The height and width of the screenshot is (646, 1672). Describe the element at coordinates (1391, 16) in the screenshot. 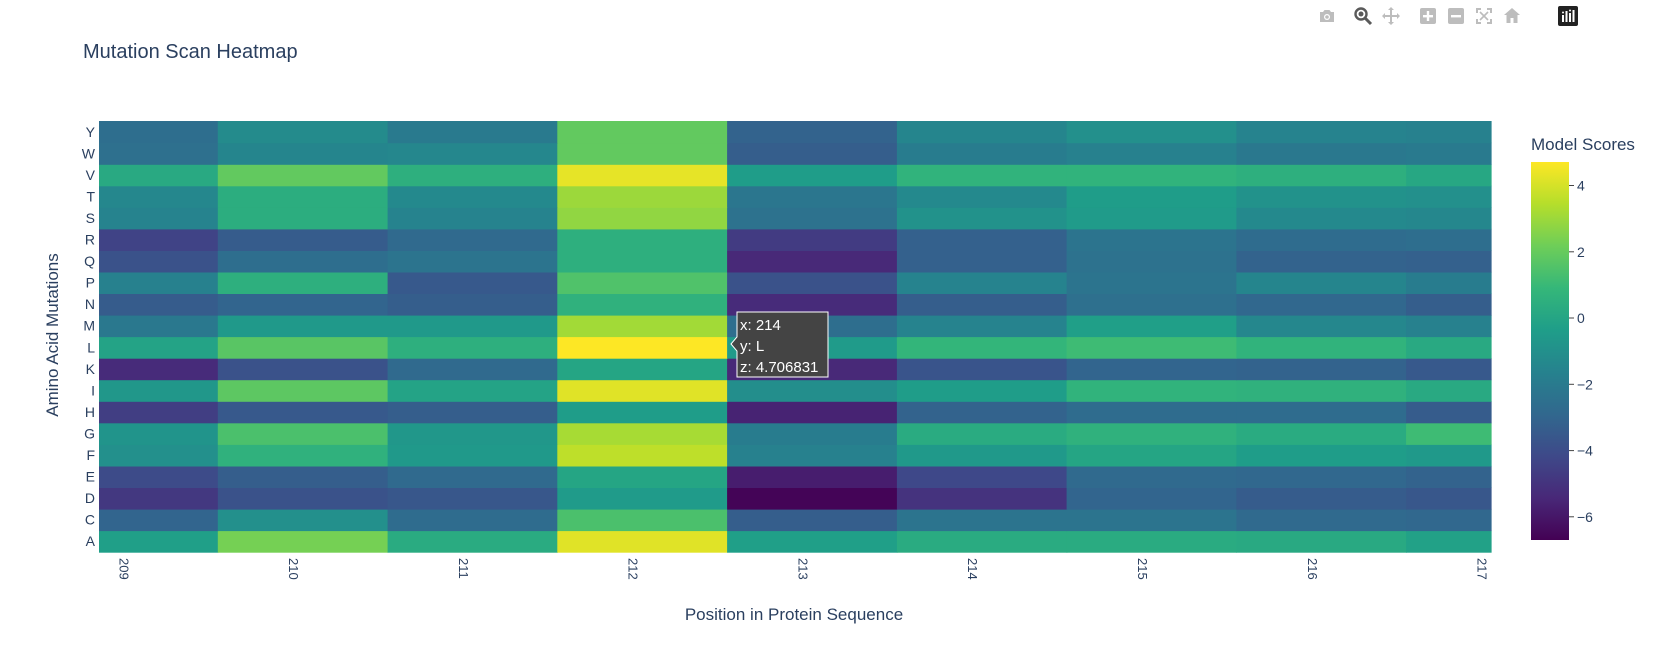

I see `pan-icon` at that location.